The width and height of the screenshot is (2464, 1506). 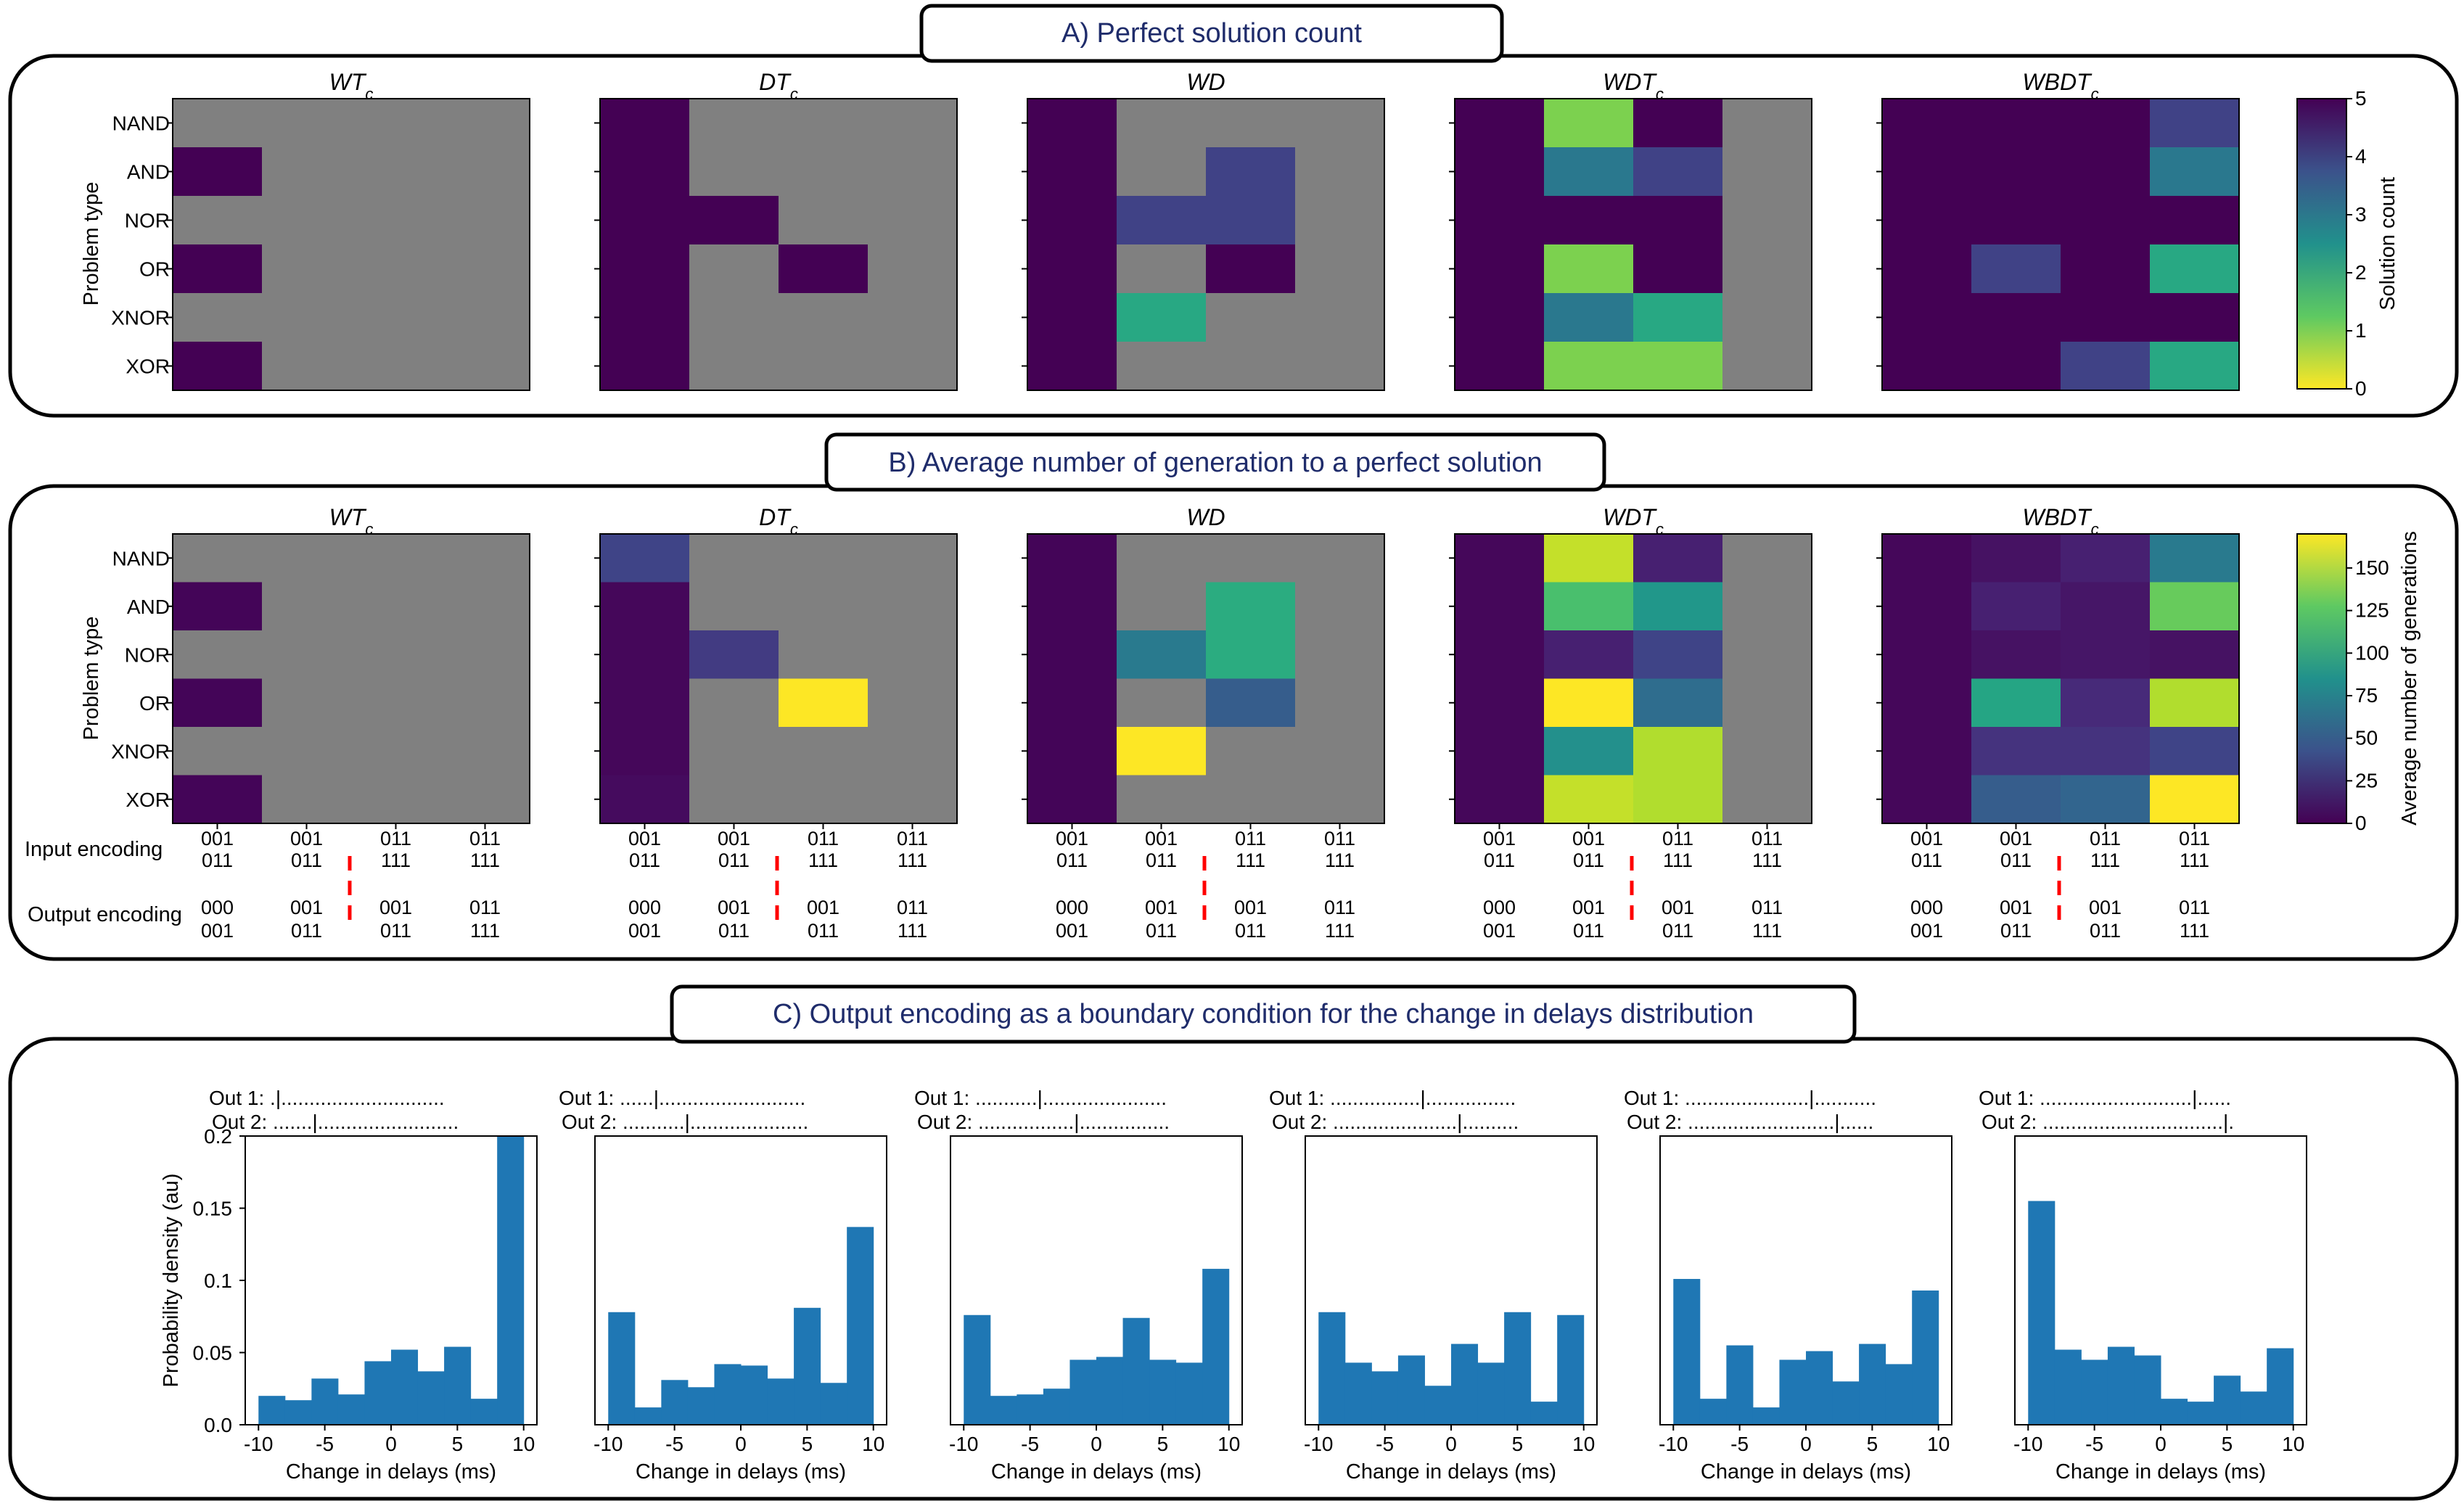 I want to click on heatmap-panel-b-1: WTc, so click(x=349, y=664).